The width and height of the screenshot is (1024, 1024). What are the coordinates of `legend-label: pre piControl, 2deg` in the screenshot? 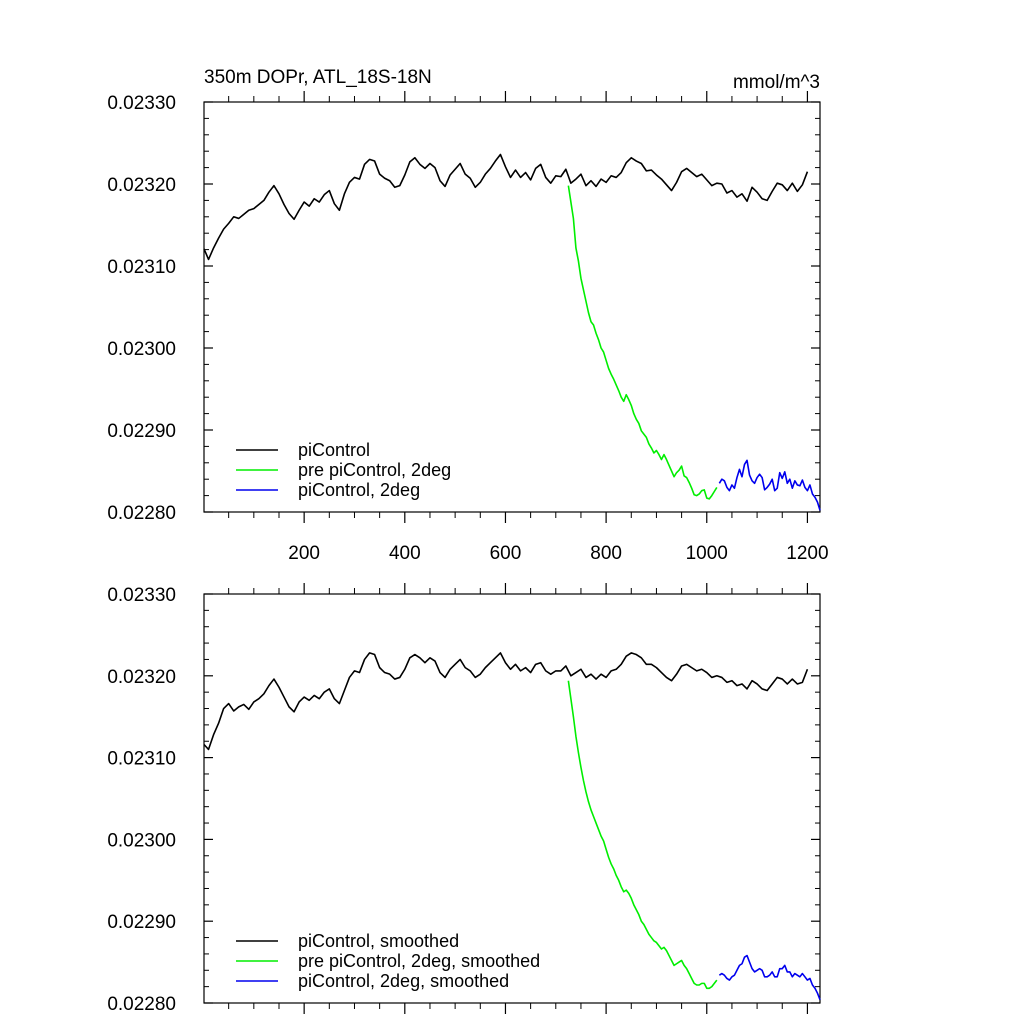 It's located at (374, 470).